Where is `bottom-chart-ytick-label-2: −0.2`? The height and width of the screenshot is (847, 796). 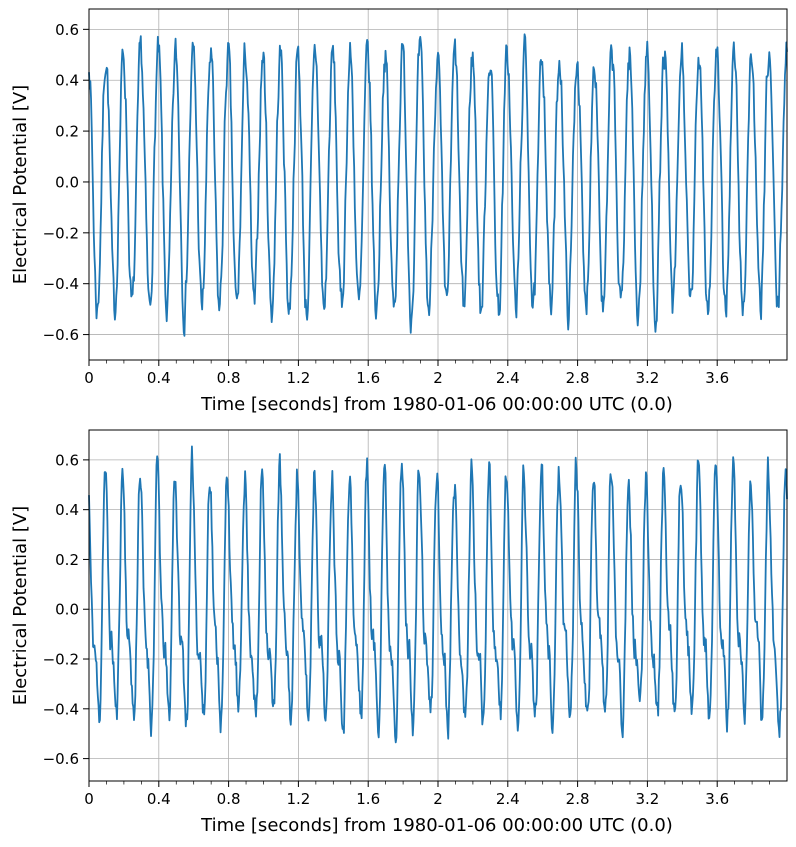 bottom-chart-ytick-label-2: −0.2 is located at coordinates (61, 660).